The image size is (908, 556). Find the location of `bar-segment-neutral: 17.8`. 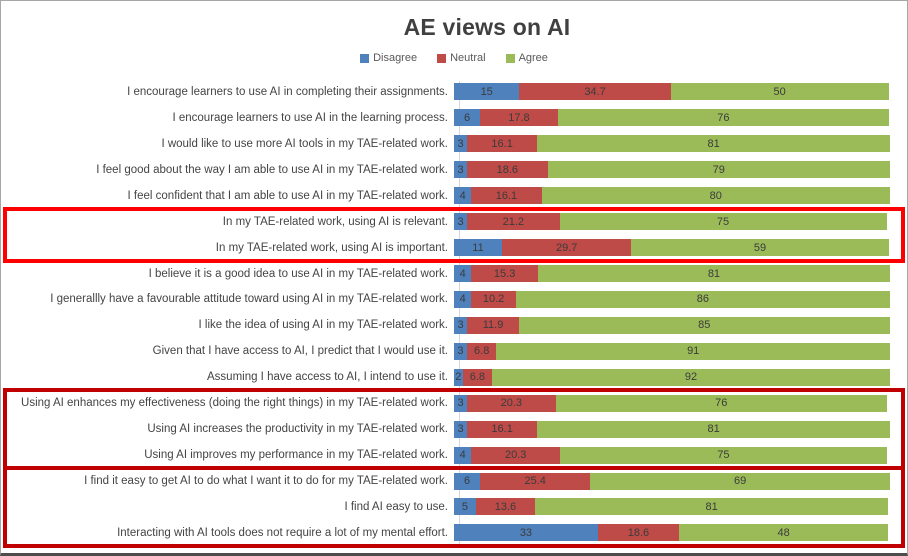

bar-segment-neutral: 17.8 is located at coordinates (519, 118).